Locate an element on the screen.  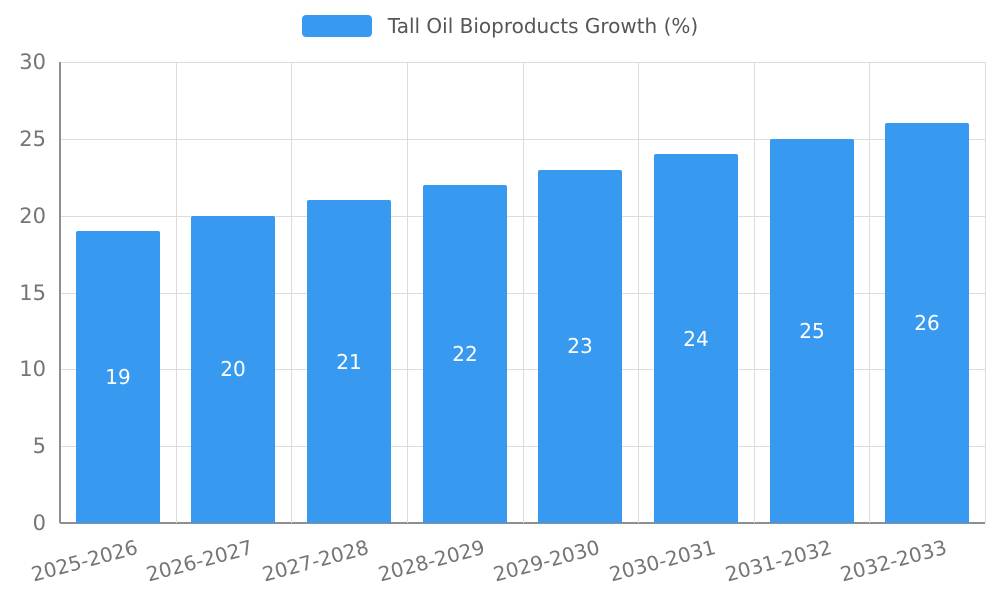
legend-label: Tall Oil Bioproducts Growth (%) is located at coordinates (543, 26).